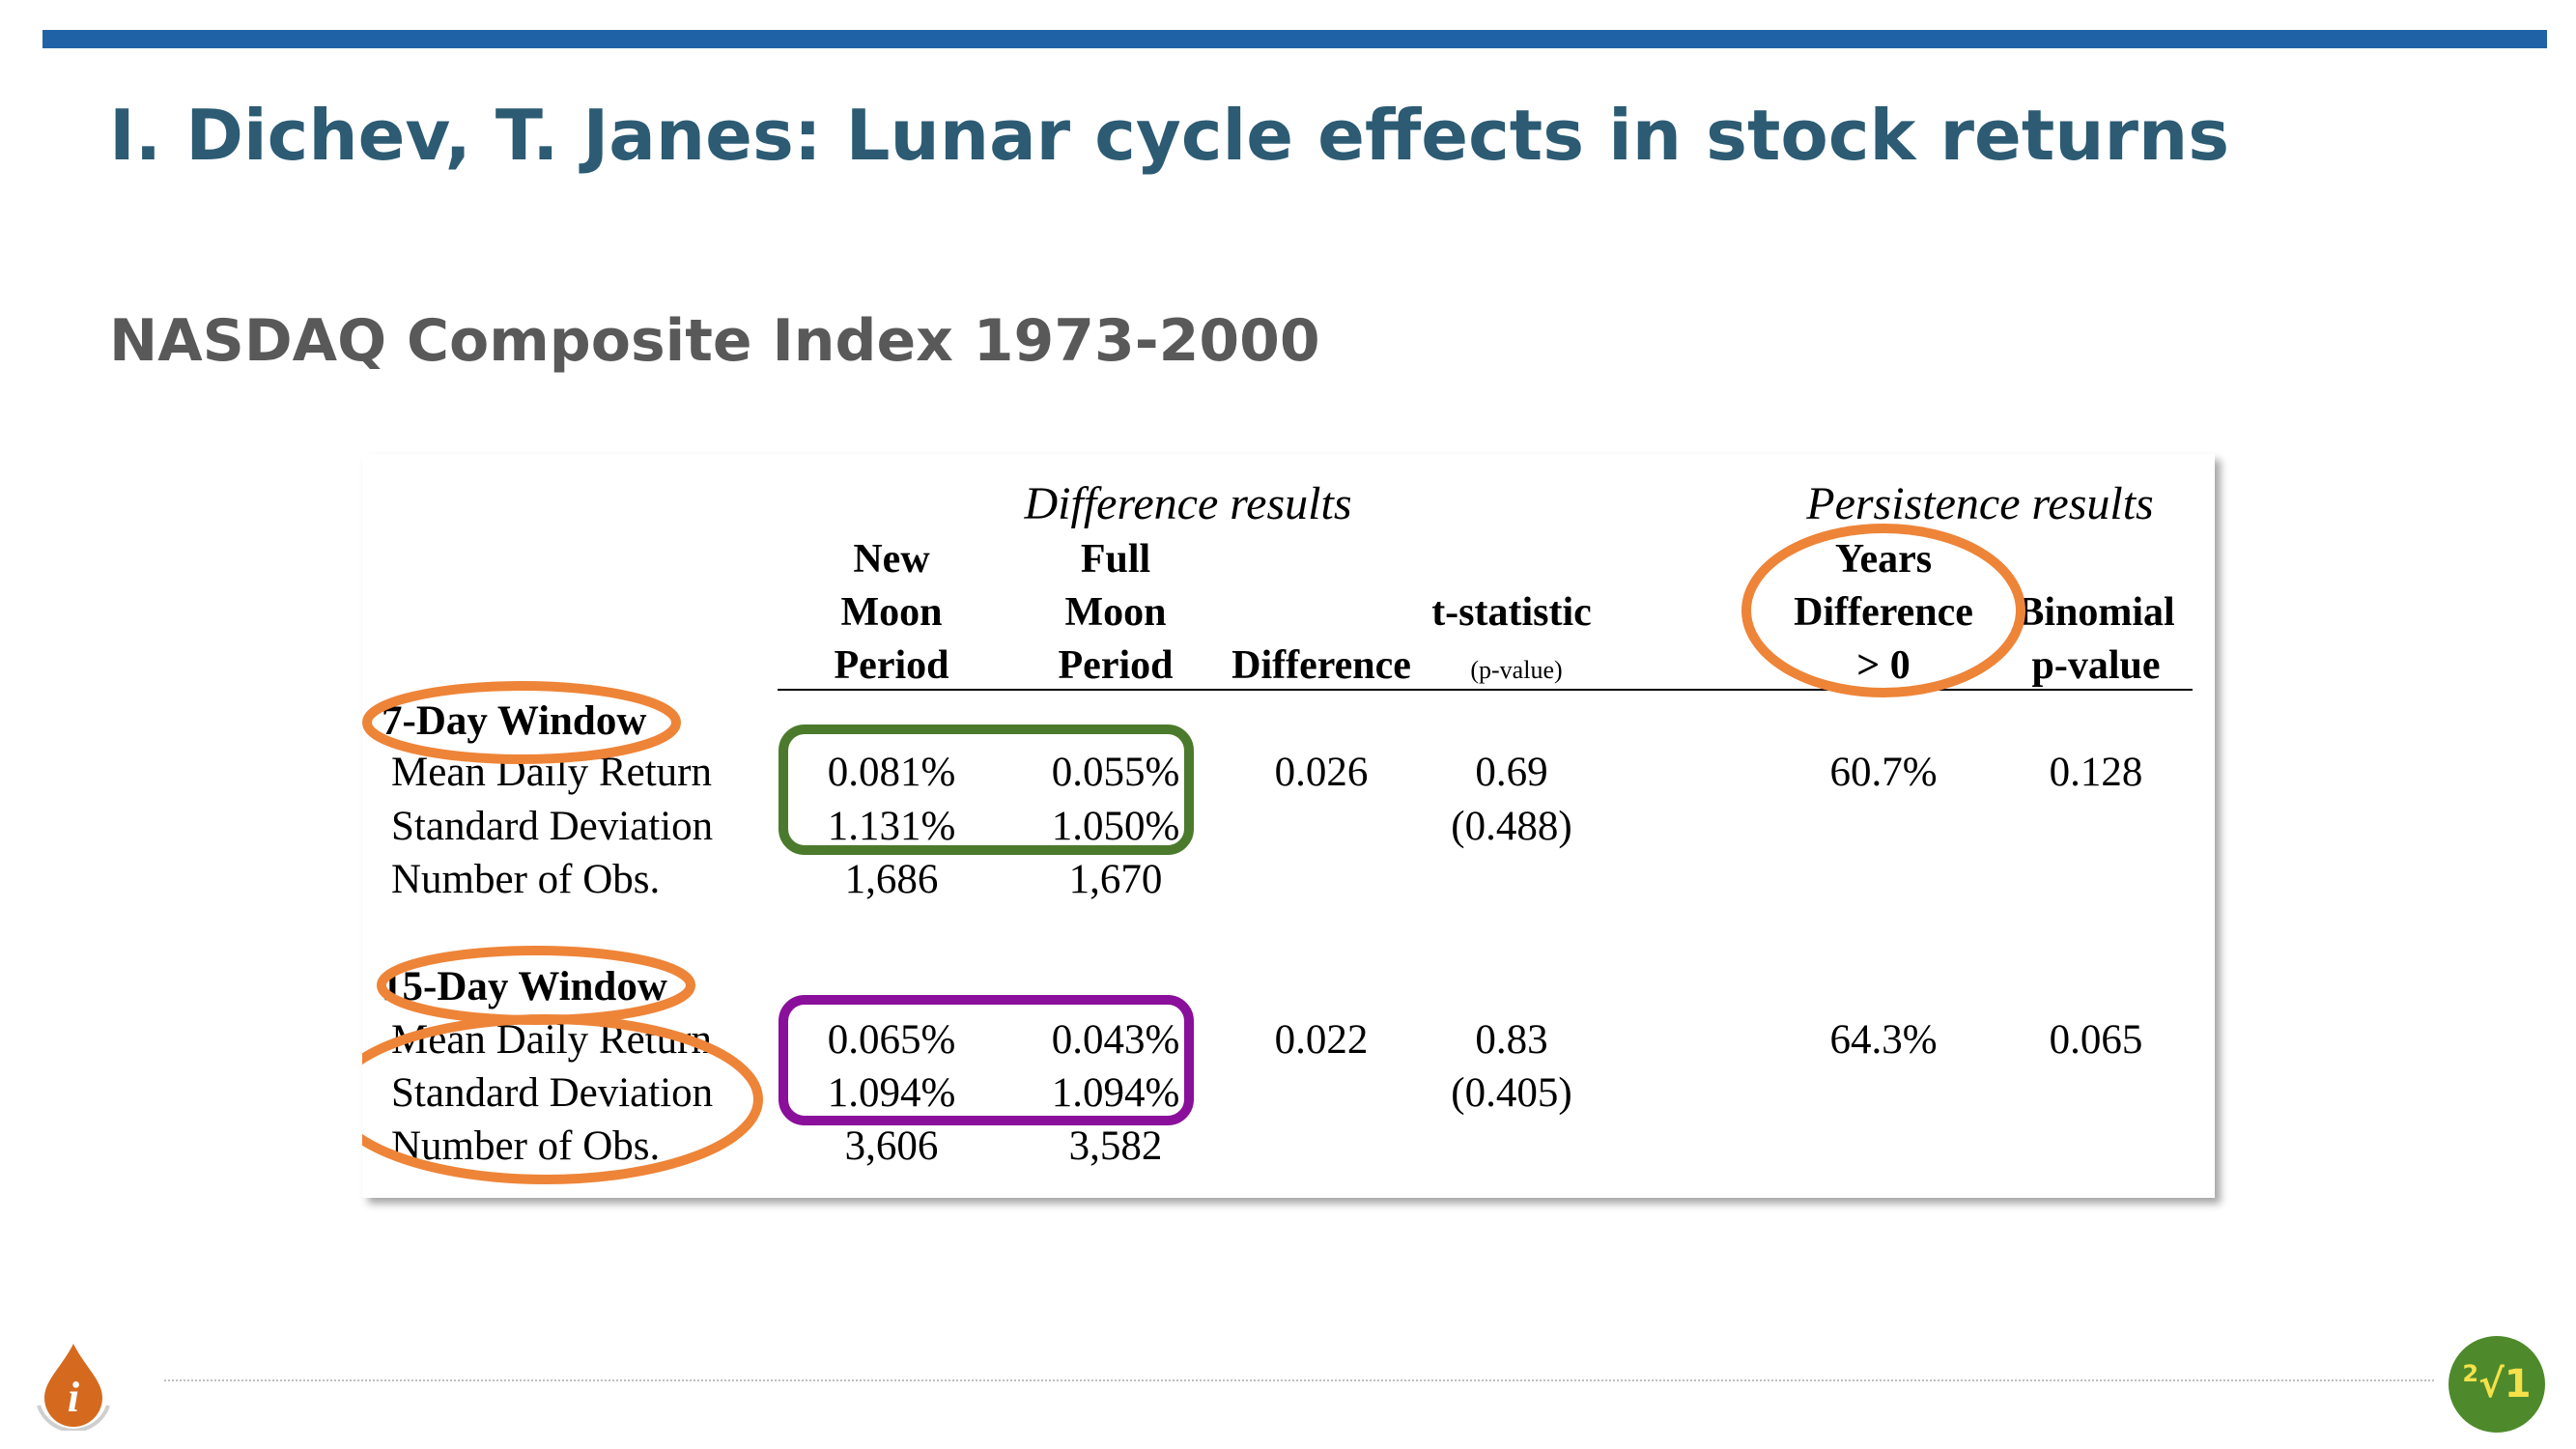 The height and width of the screenshot is (1449, 2576). I want to click on cell-15-obs-full: 3,582, so click(1116, 1146).